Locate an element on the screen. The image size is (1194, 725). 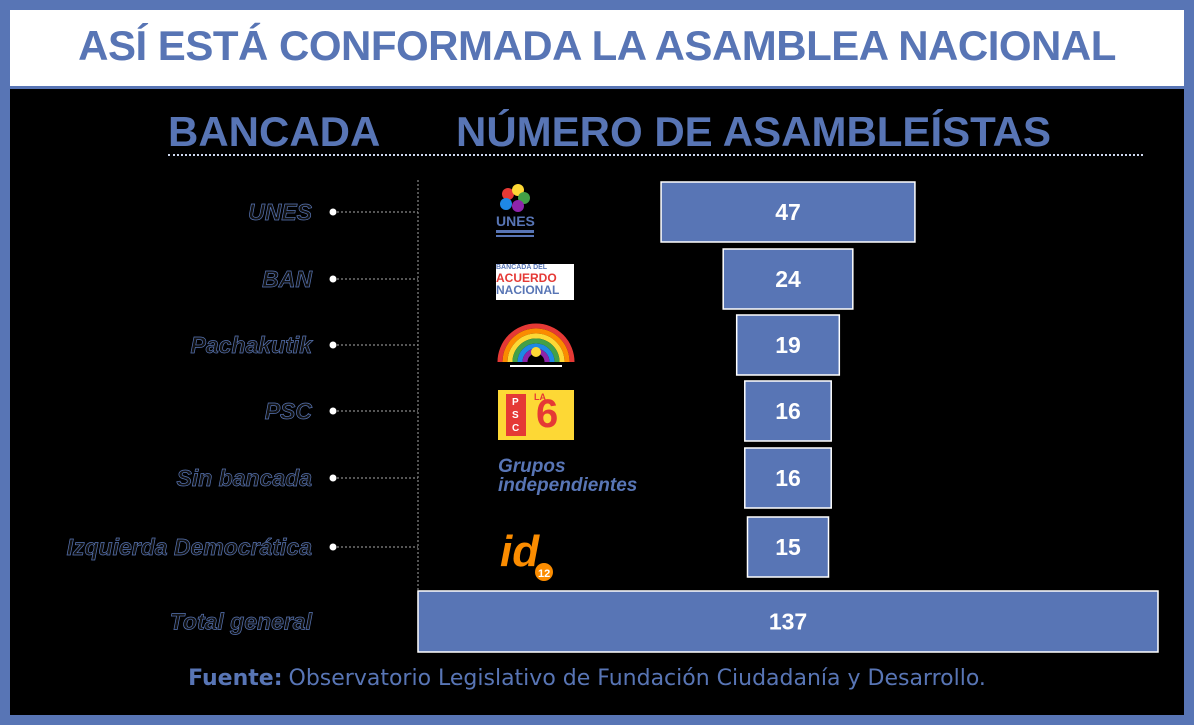
bar-value-label: 15 is located at coordinates (788, 547).